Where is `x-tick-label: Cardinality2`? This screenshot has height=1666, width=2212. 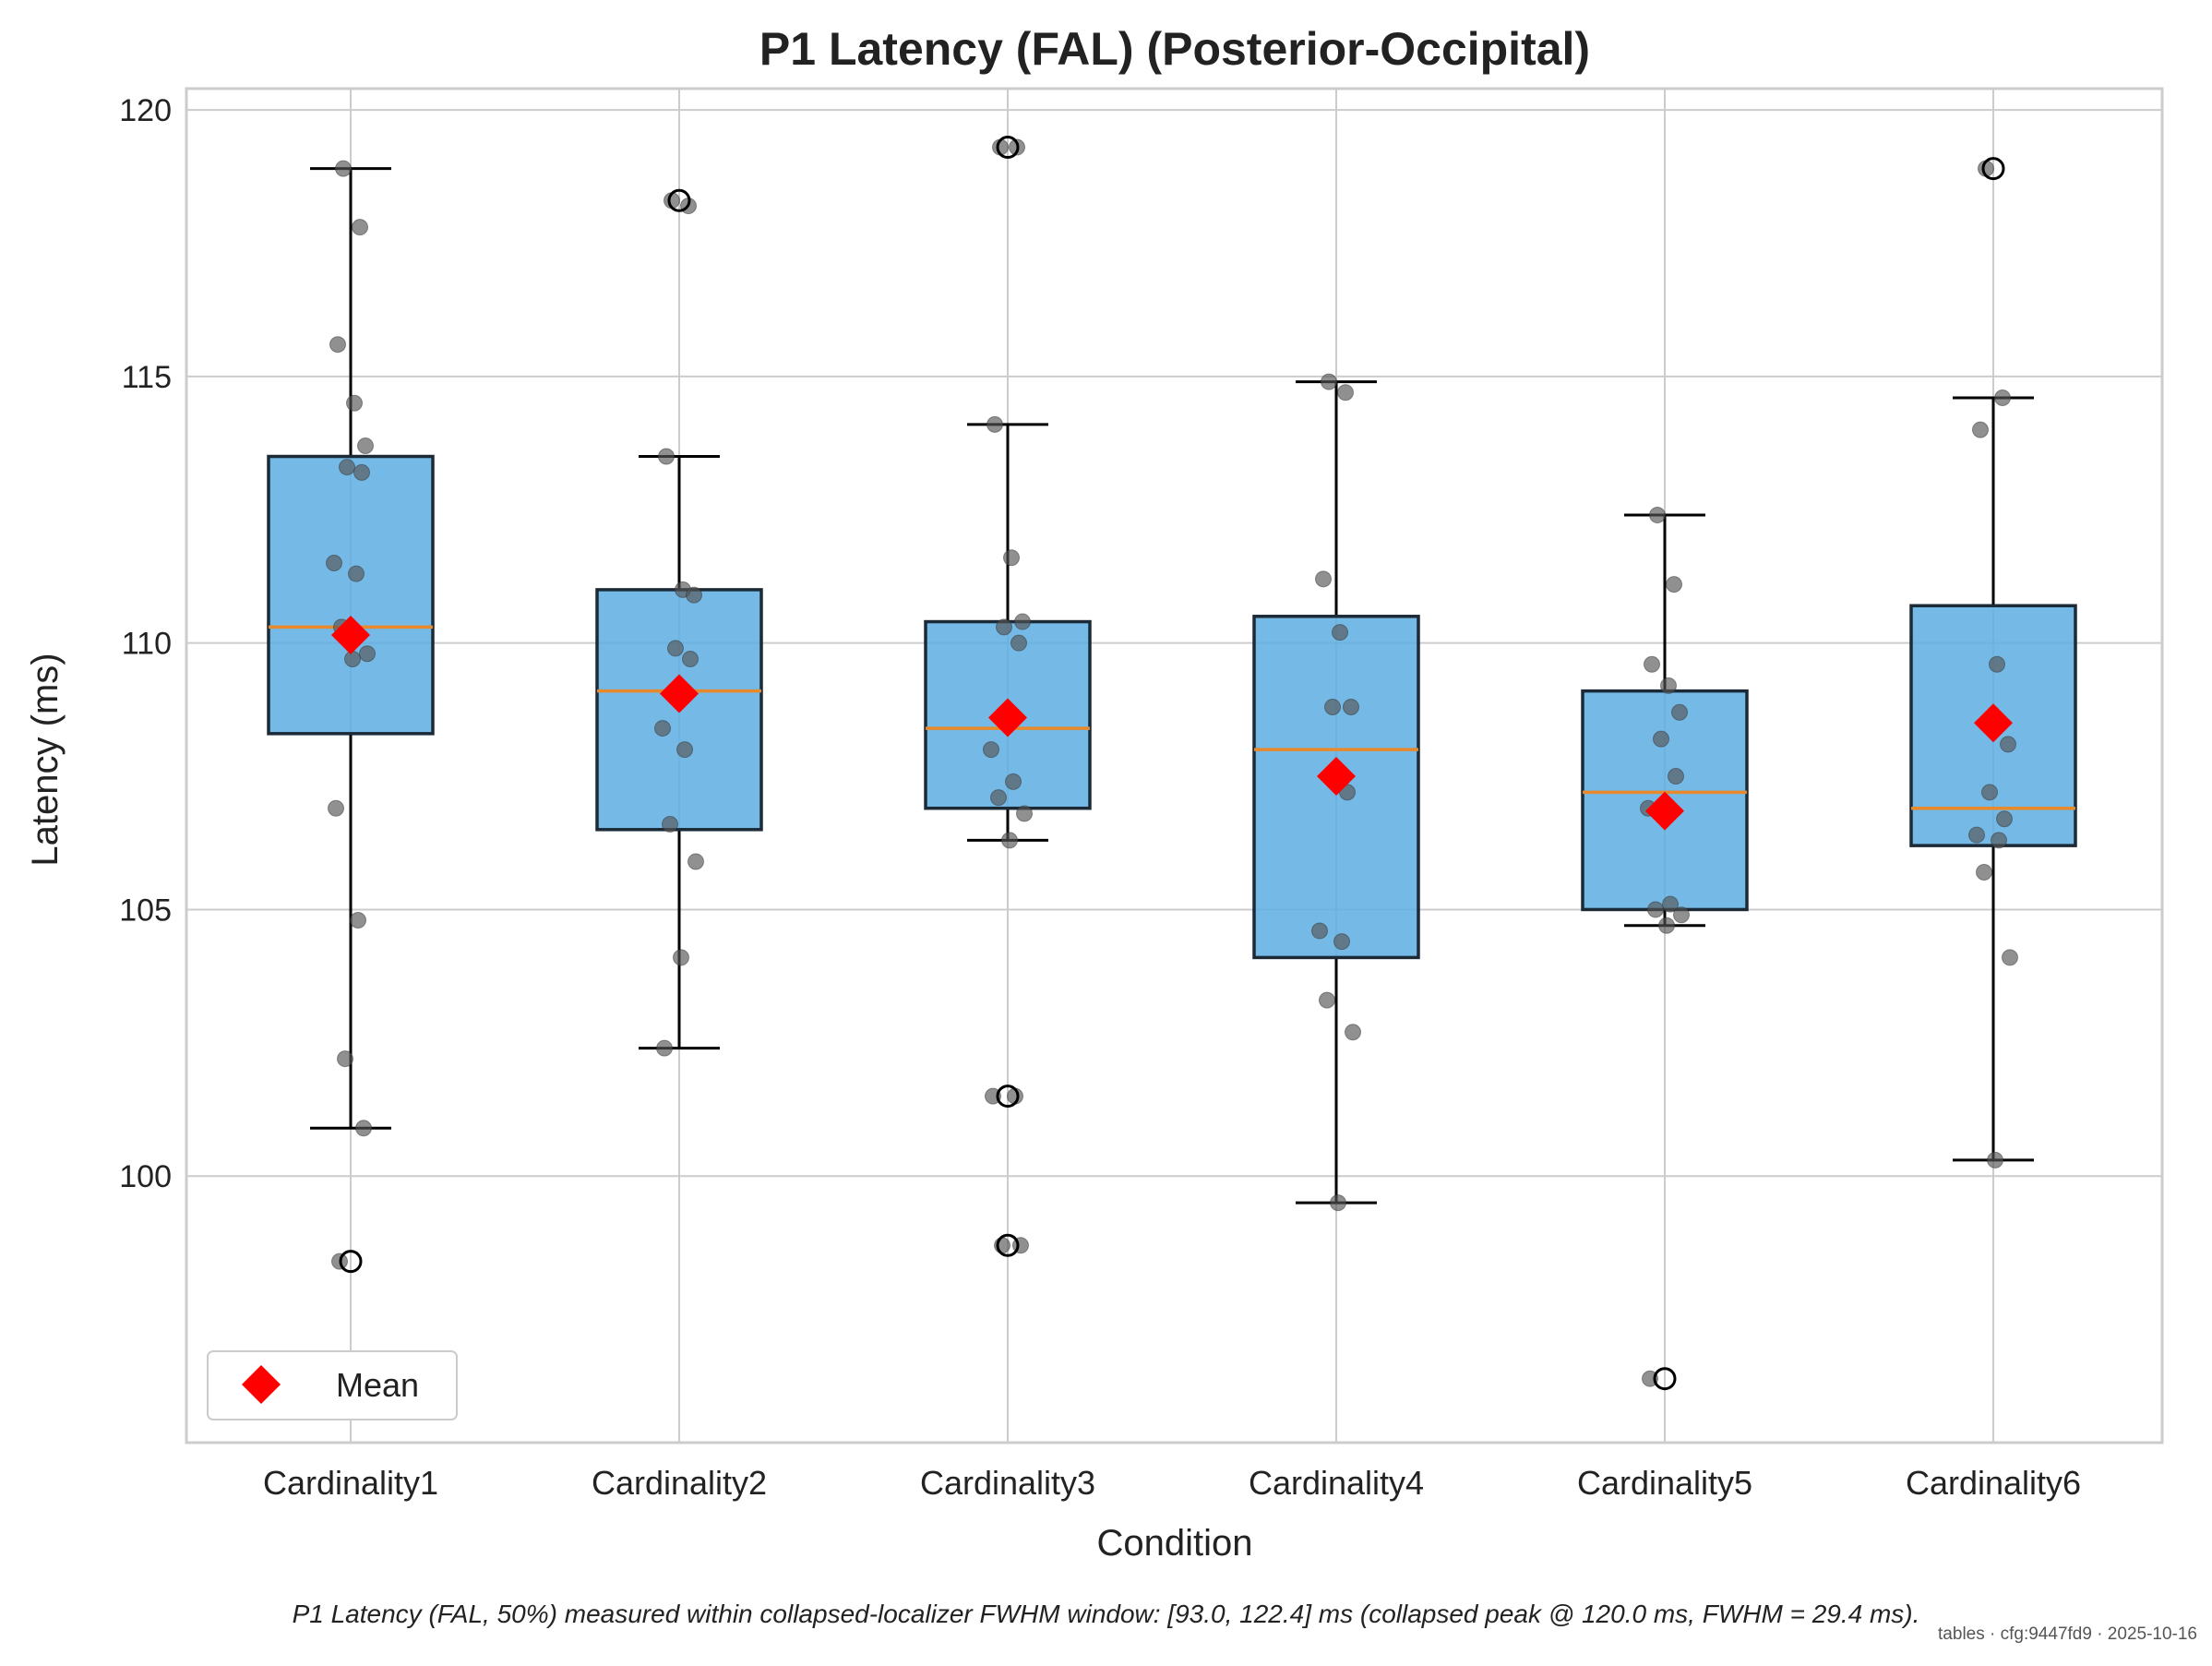 x-tick-label: Cardinality2 is located at coordinates (679, 1483).